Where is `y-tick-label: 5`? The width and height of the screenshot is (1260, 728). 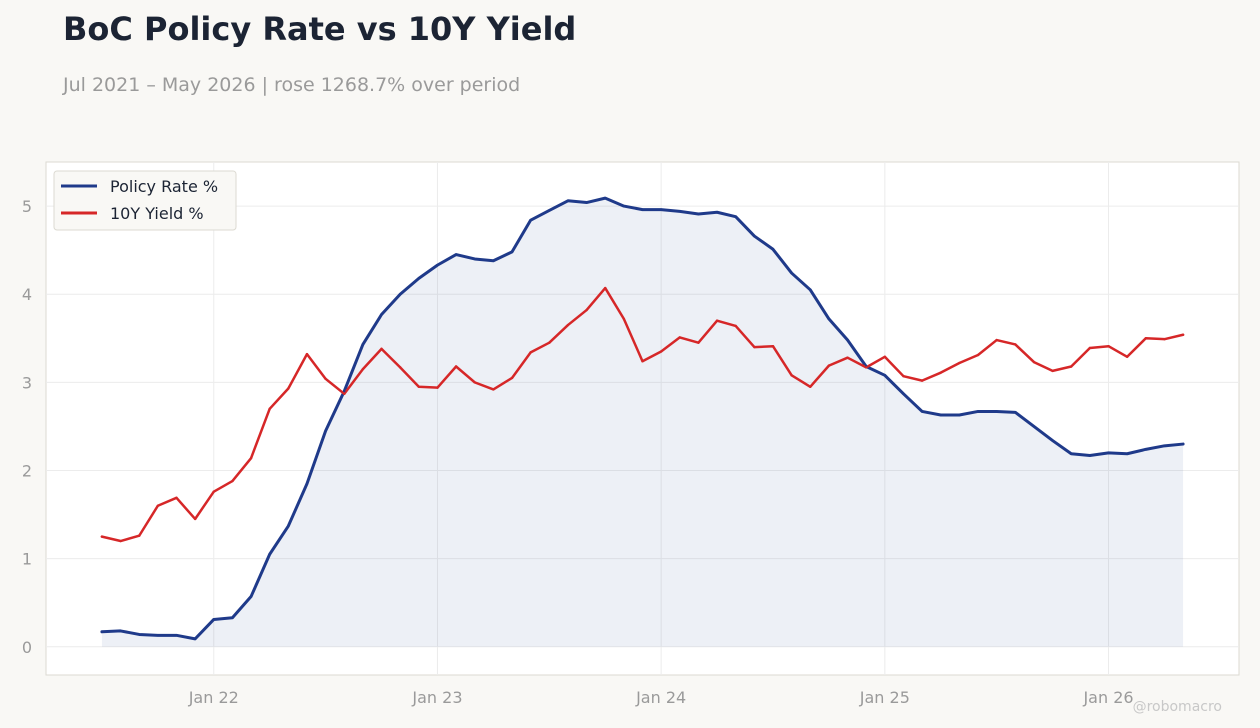
y-tick-label: 5 is located at coordinates (27, 206).